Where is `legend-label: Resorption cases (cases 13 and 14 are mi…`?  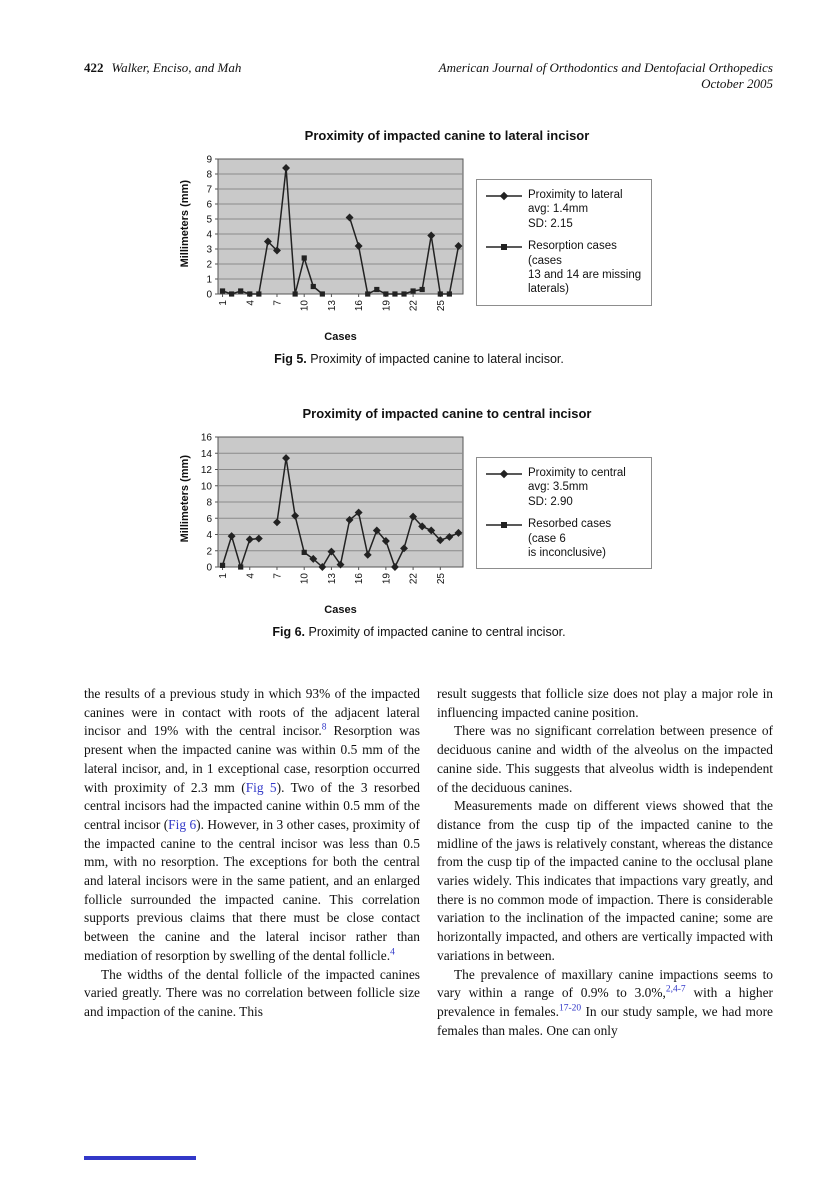 legend-label: Resorption cases (cases 13 and 14 are mi… is located at coordinates (585, 268).